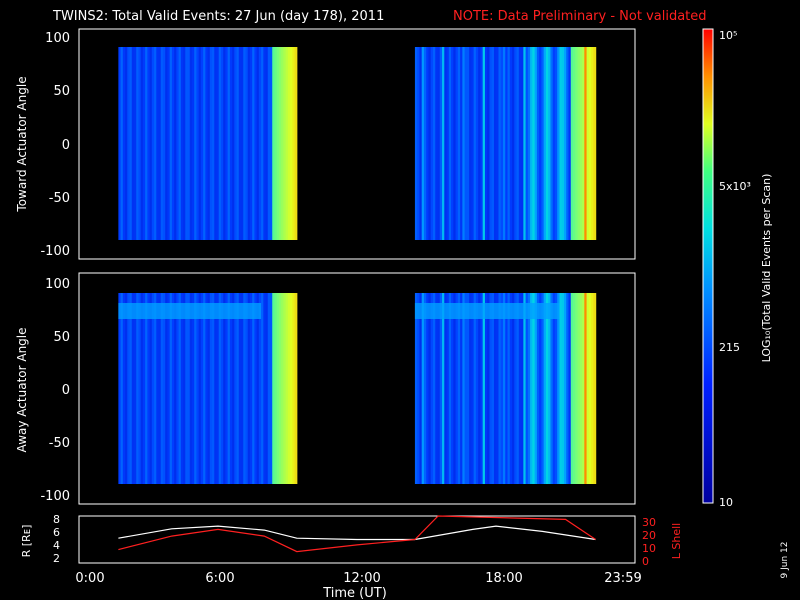  Describe the element at coordinates (56, 532) in the screenshot. I see `ephem-left-tick: 6` at that location.